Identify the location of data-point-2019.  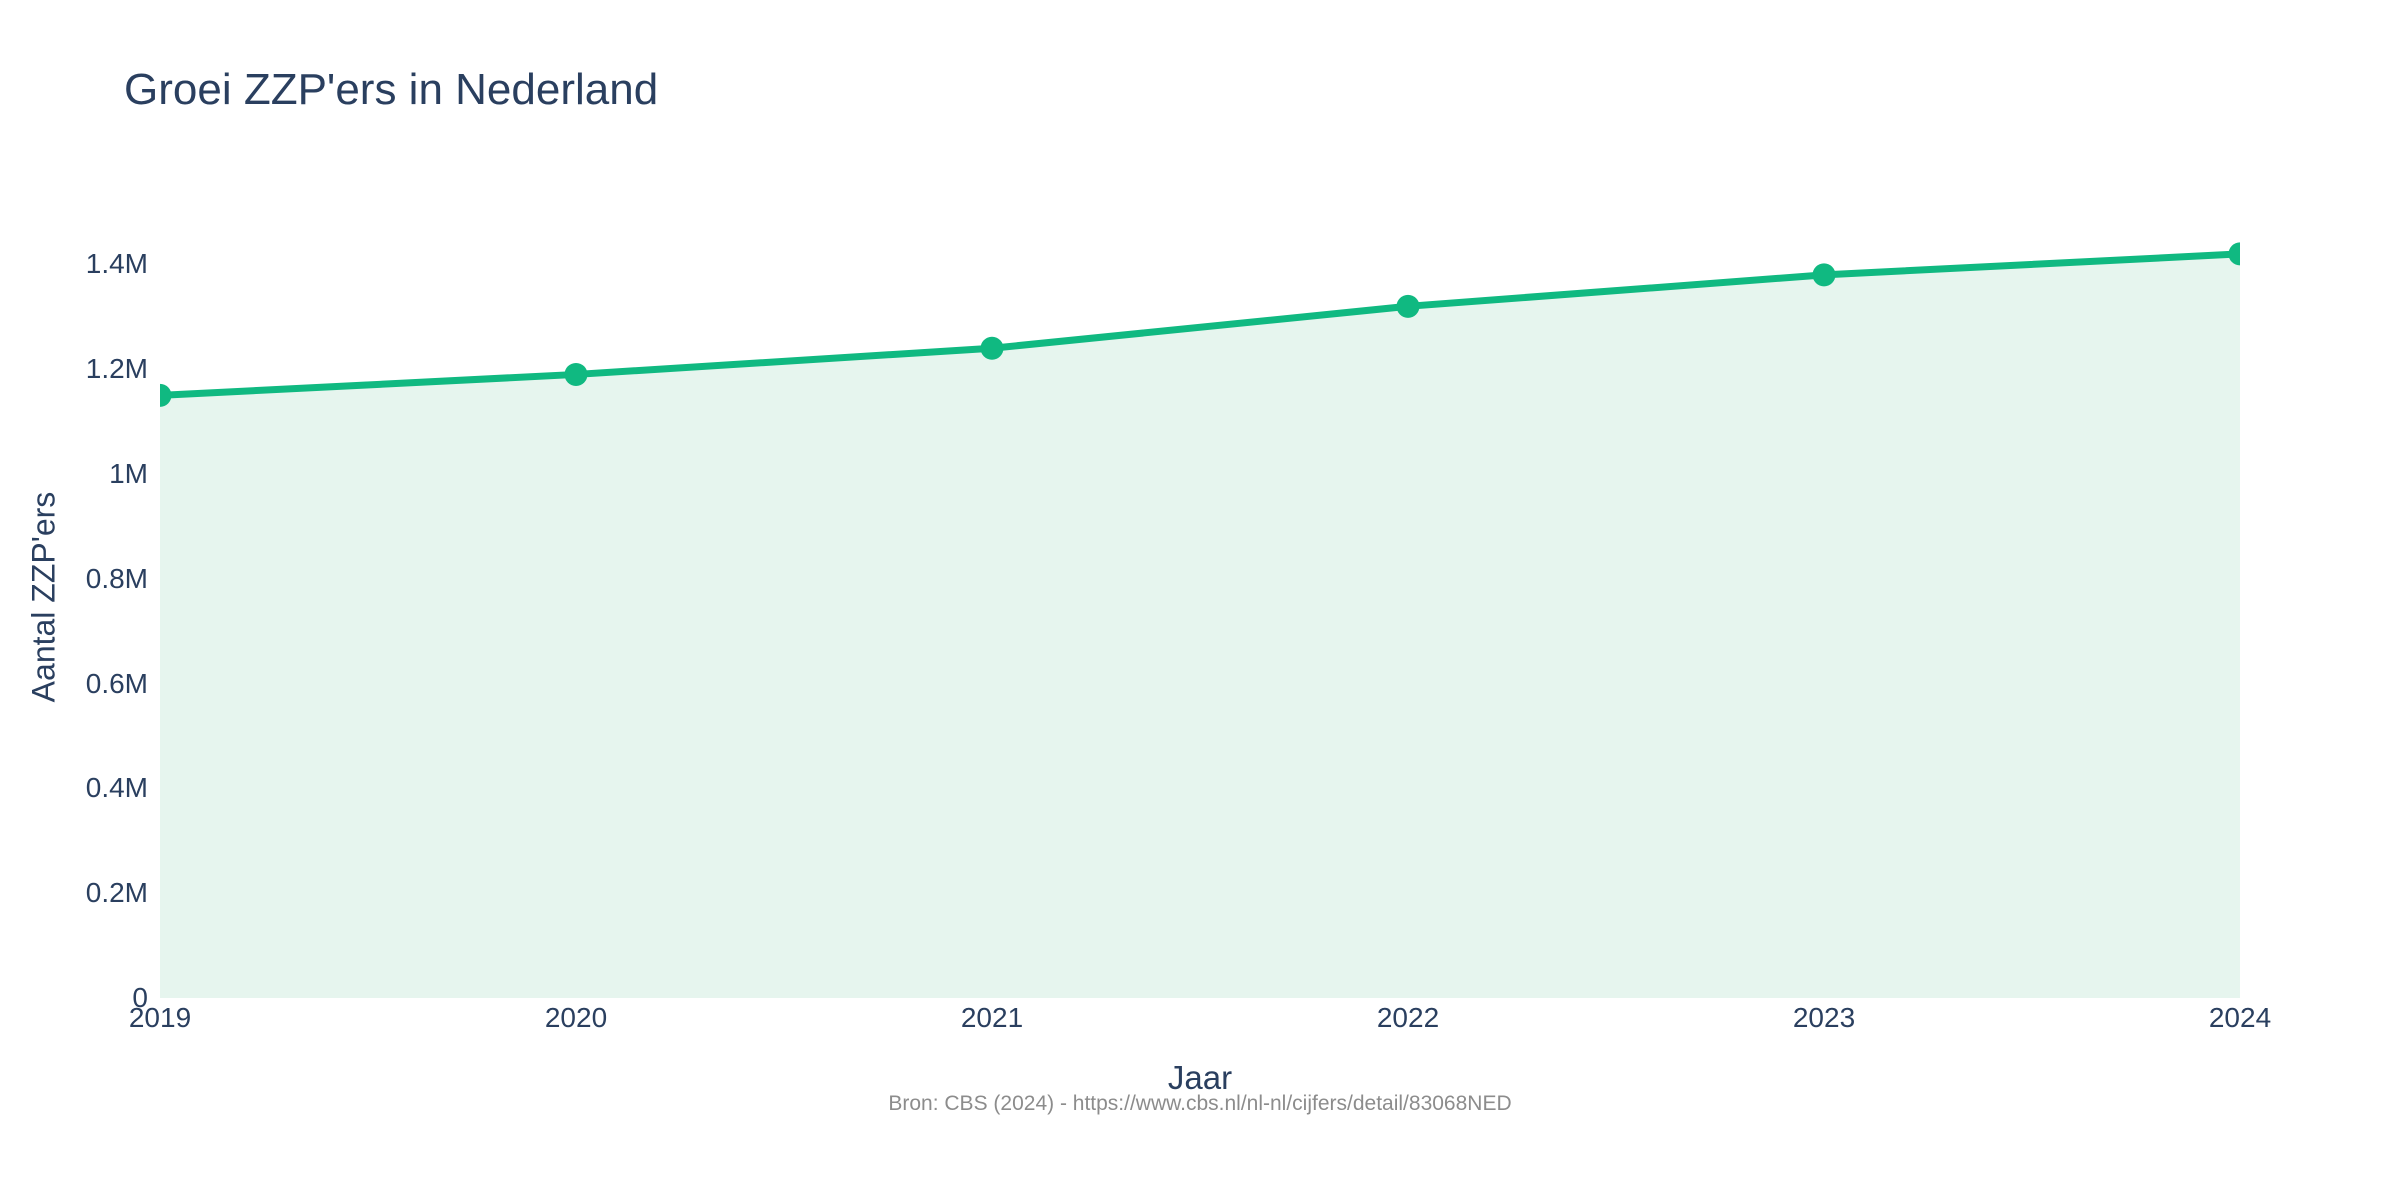
(160, 395).